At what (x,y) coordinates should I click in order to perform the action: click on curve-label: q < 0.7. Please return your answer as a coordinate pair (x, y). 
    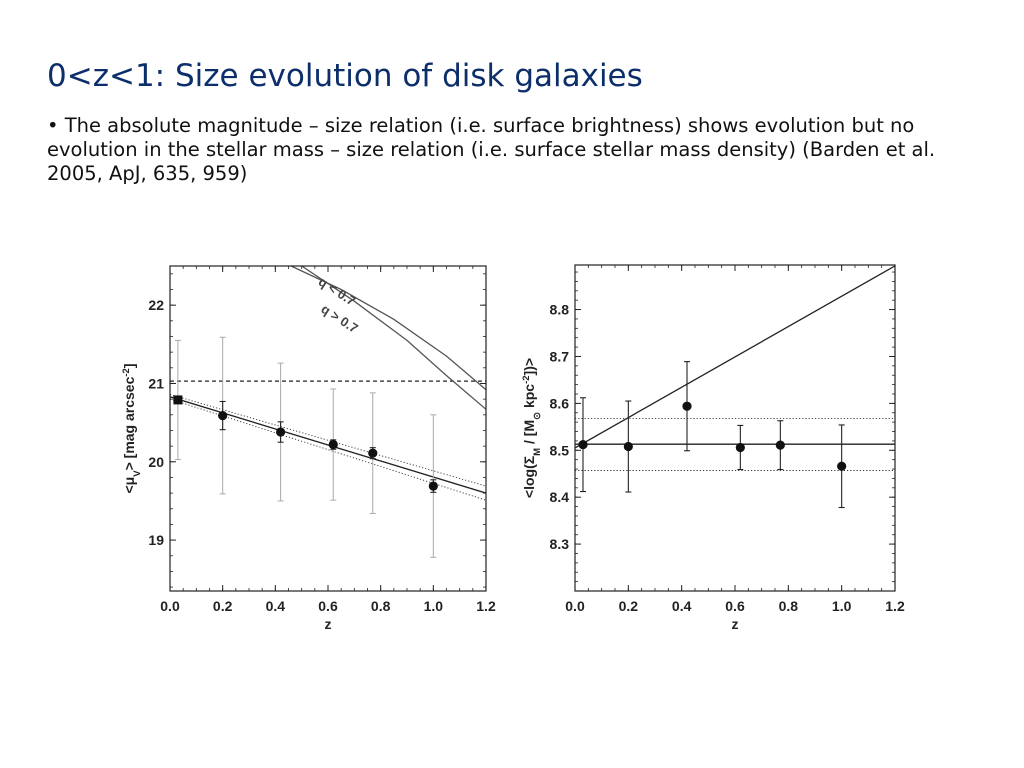
    Looking at the image, I should click on (337, 291).